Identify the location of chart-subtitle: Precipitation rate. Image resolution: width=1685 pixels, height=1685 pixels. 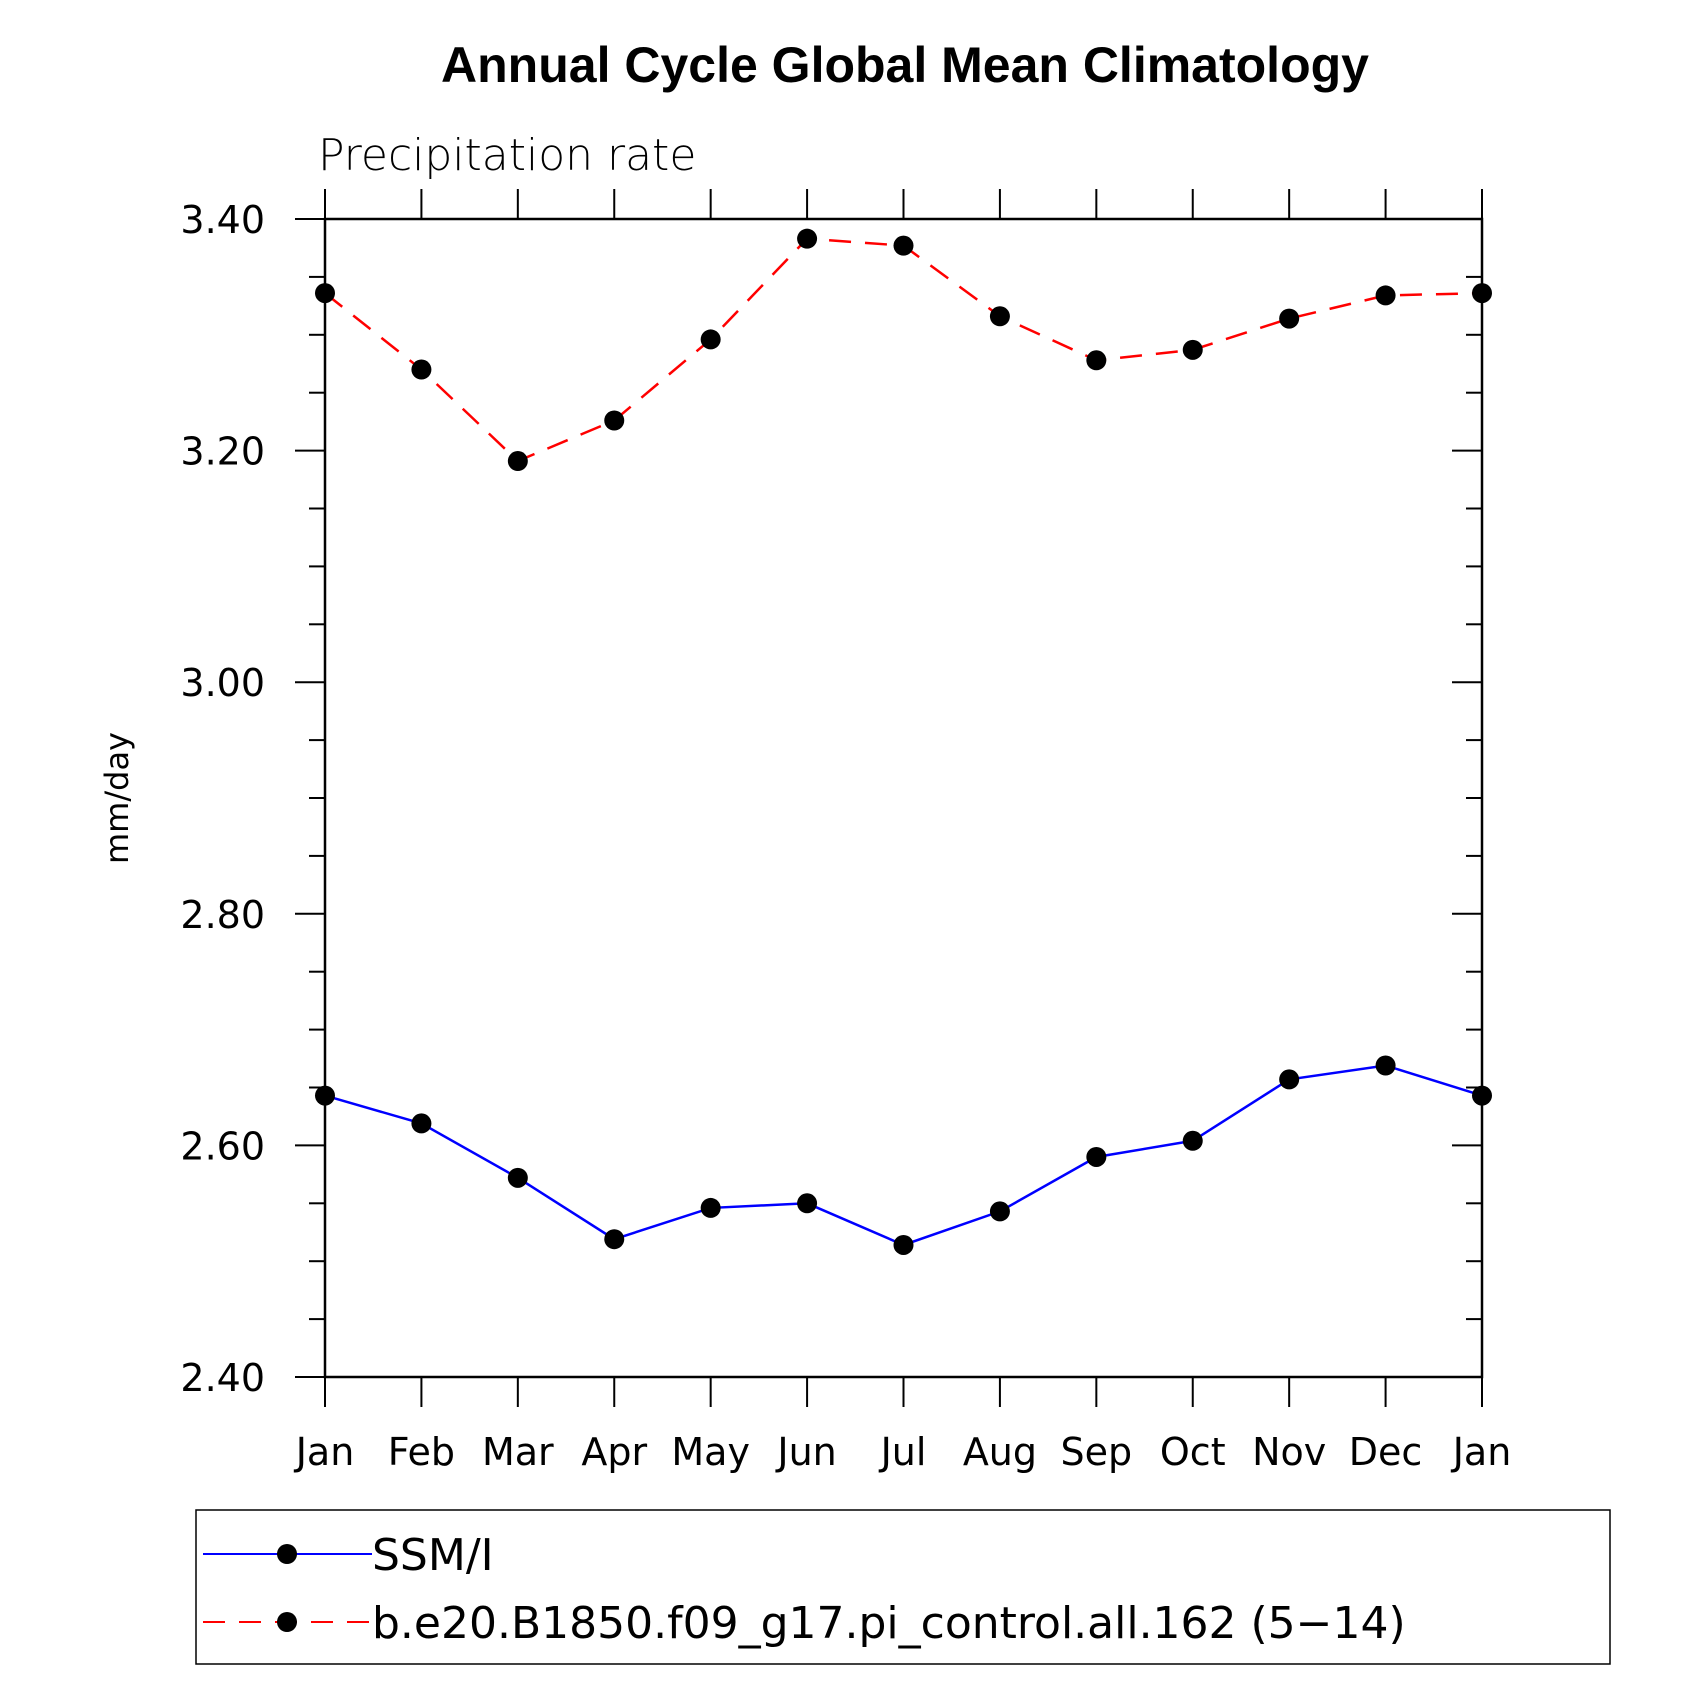
(507, 155).